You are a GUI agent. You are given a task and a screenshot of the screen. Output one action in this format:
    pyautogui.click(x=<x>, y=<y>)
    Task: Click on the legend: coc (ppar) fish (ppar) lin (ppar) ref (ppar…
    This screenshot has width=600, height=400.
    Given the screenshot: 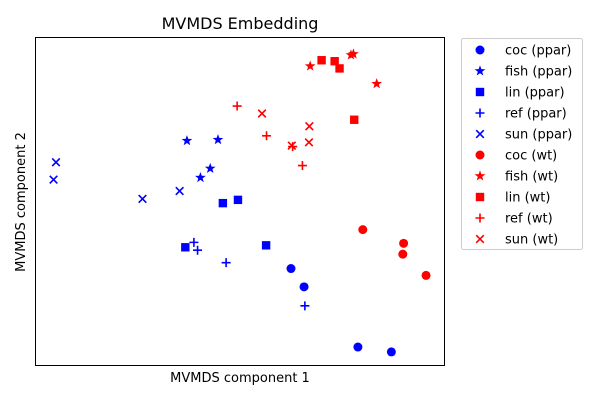 What is the action you would take?
    pyautogui.click(x=522, y=144)
    